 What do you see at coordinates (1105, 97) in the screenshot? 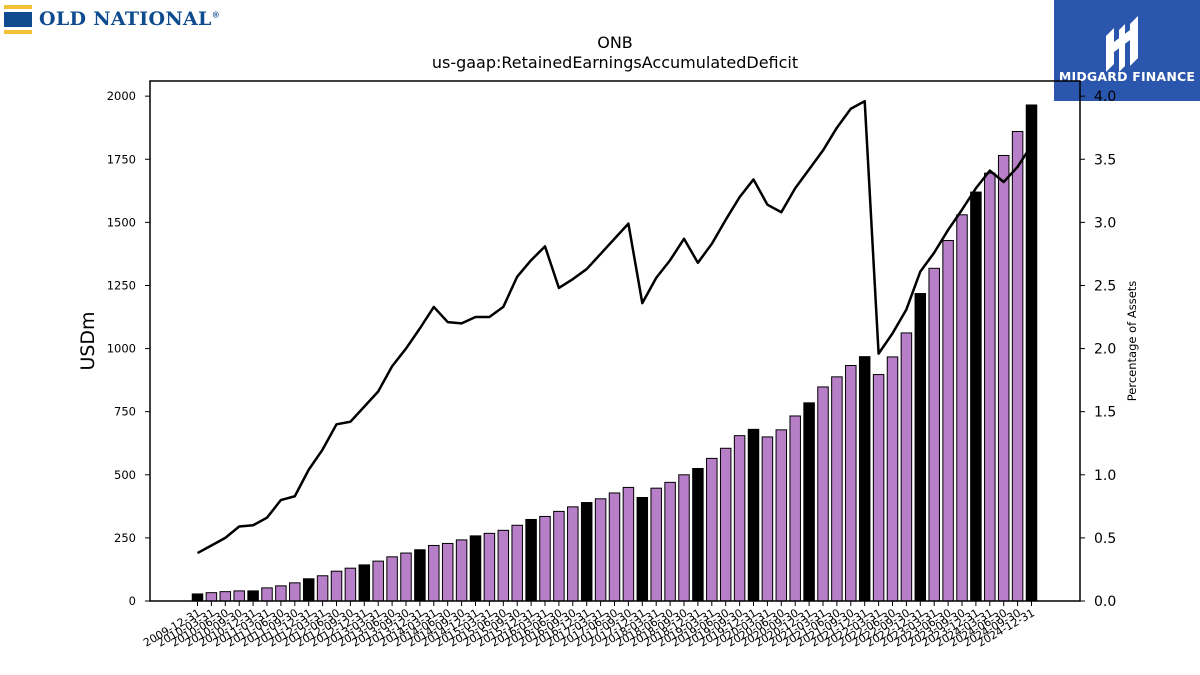
I see `y2-tick-label: 4.0` at bounding box center [1105, 97].